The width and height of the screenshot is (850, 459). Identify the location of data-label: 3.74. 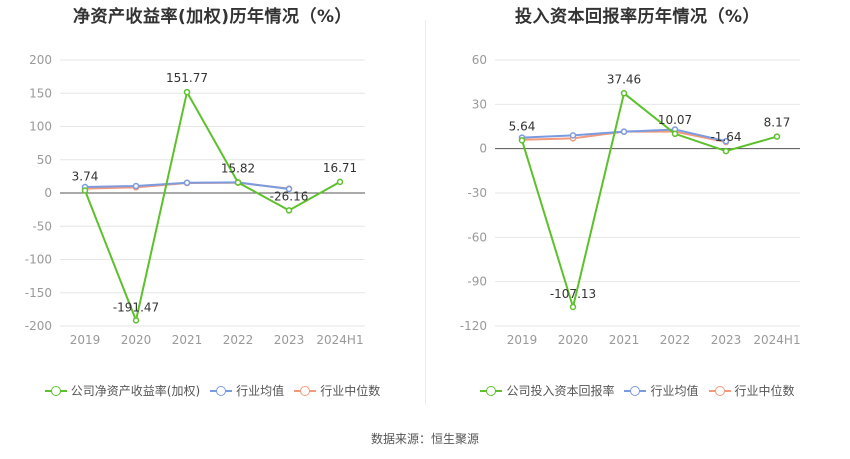
(85, 177).